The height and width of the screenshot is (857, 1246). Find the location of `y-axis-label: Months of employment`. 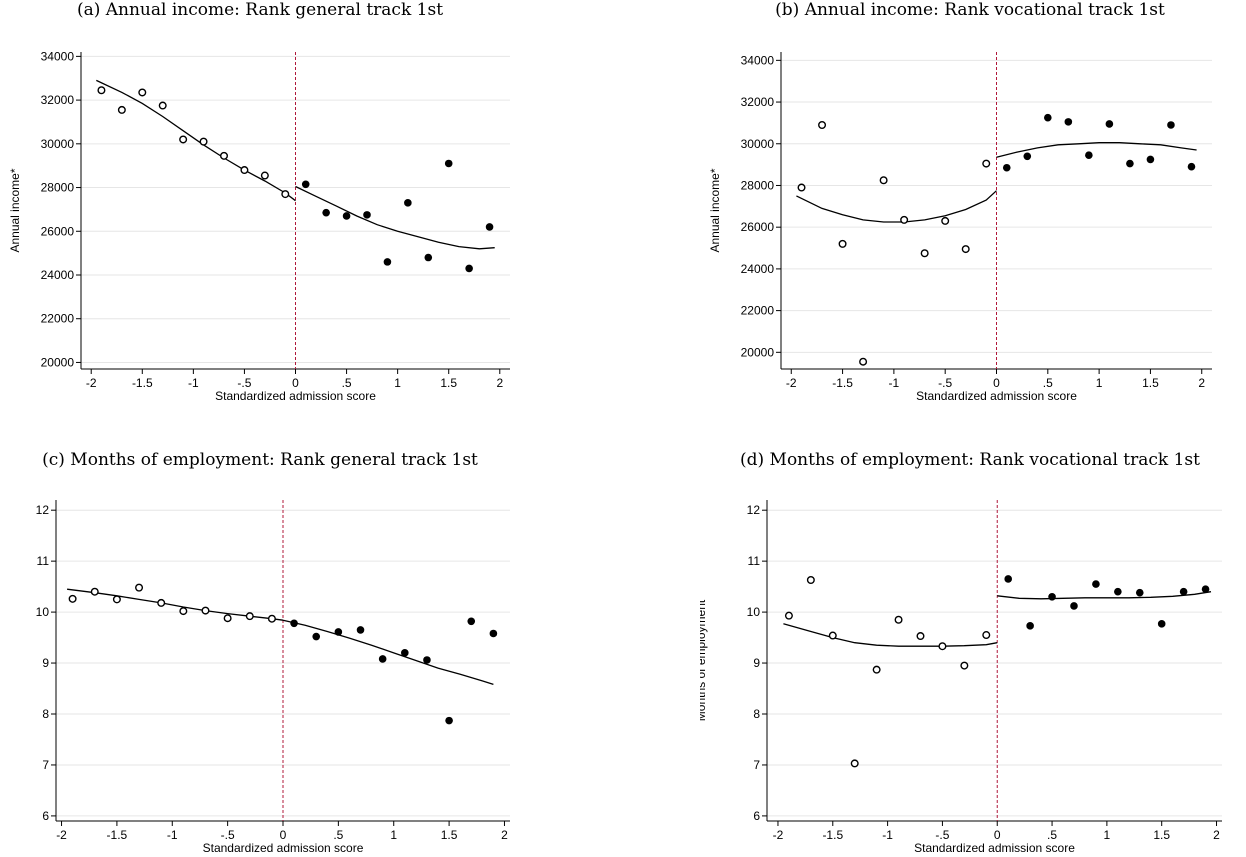

y-axis-label: Months of employment is located at coordinates (704, 660).